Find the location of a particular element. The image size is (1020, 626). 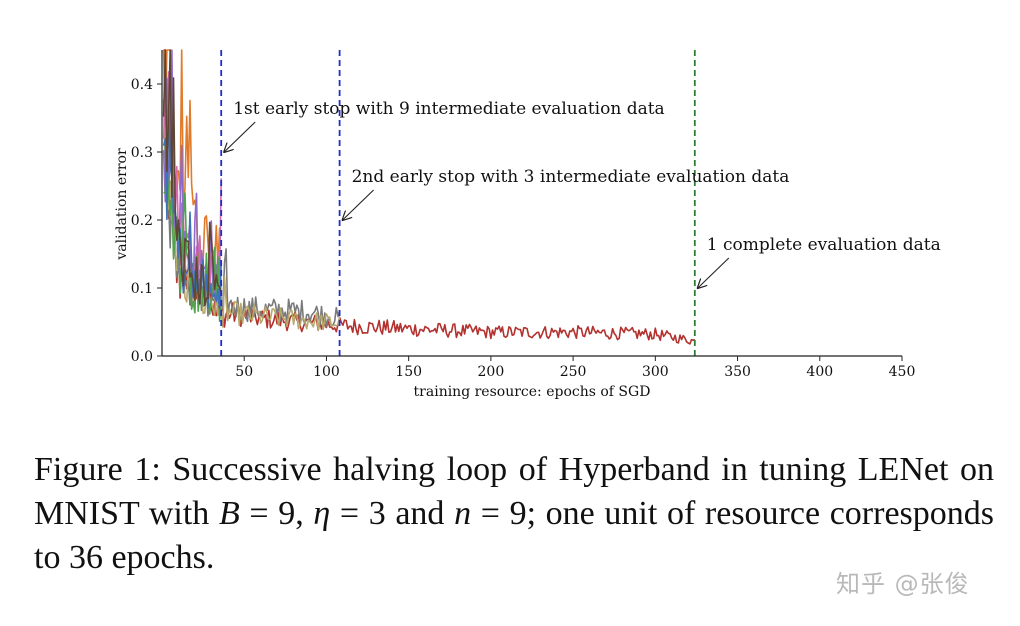

y-tick-label: 0.3 is located at coordinates (142, 153).